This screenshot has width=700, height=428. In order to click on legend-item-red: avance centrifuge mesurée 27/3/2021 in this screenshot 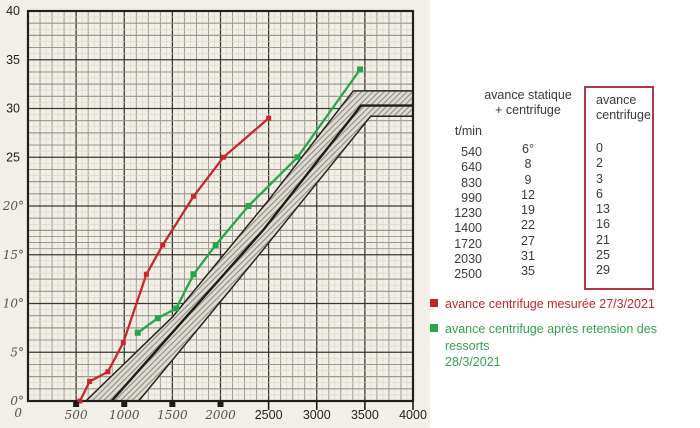, I will do `click(564, 304)`.